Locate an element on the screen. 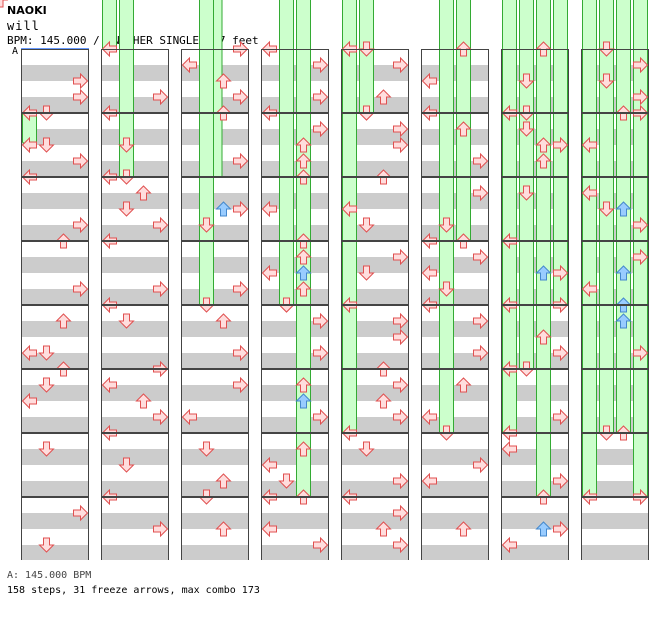 This screenshot has height=620, width=672. artist-name: NAOKI is located at coordinates (27, 10).